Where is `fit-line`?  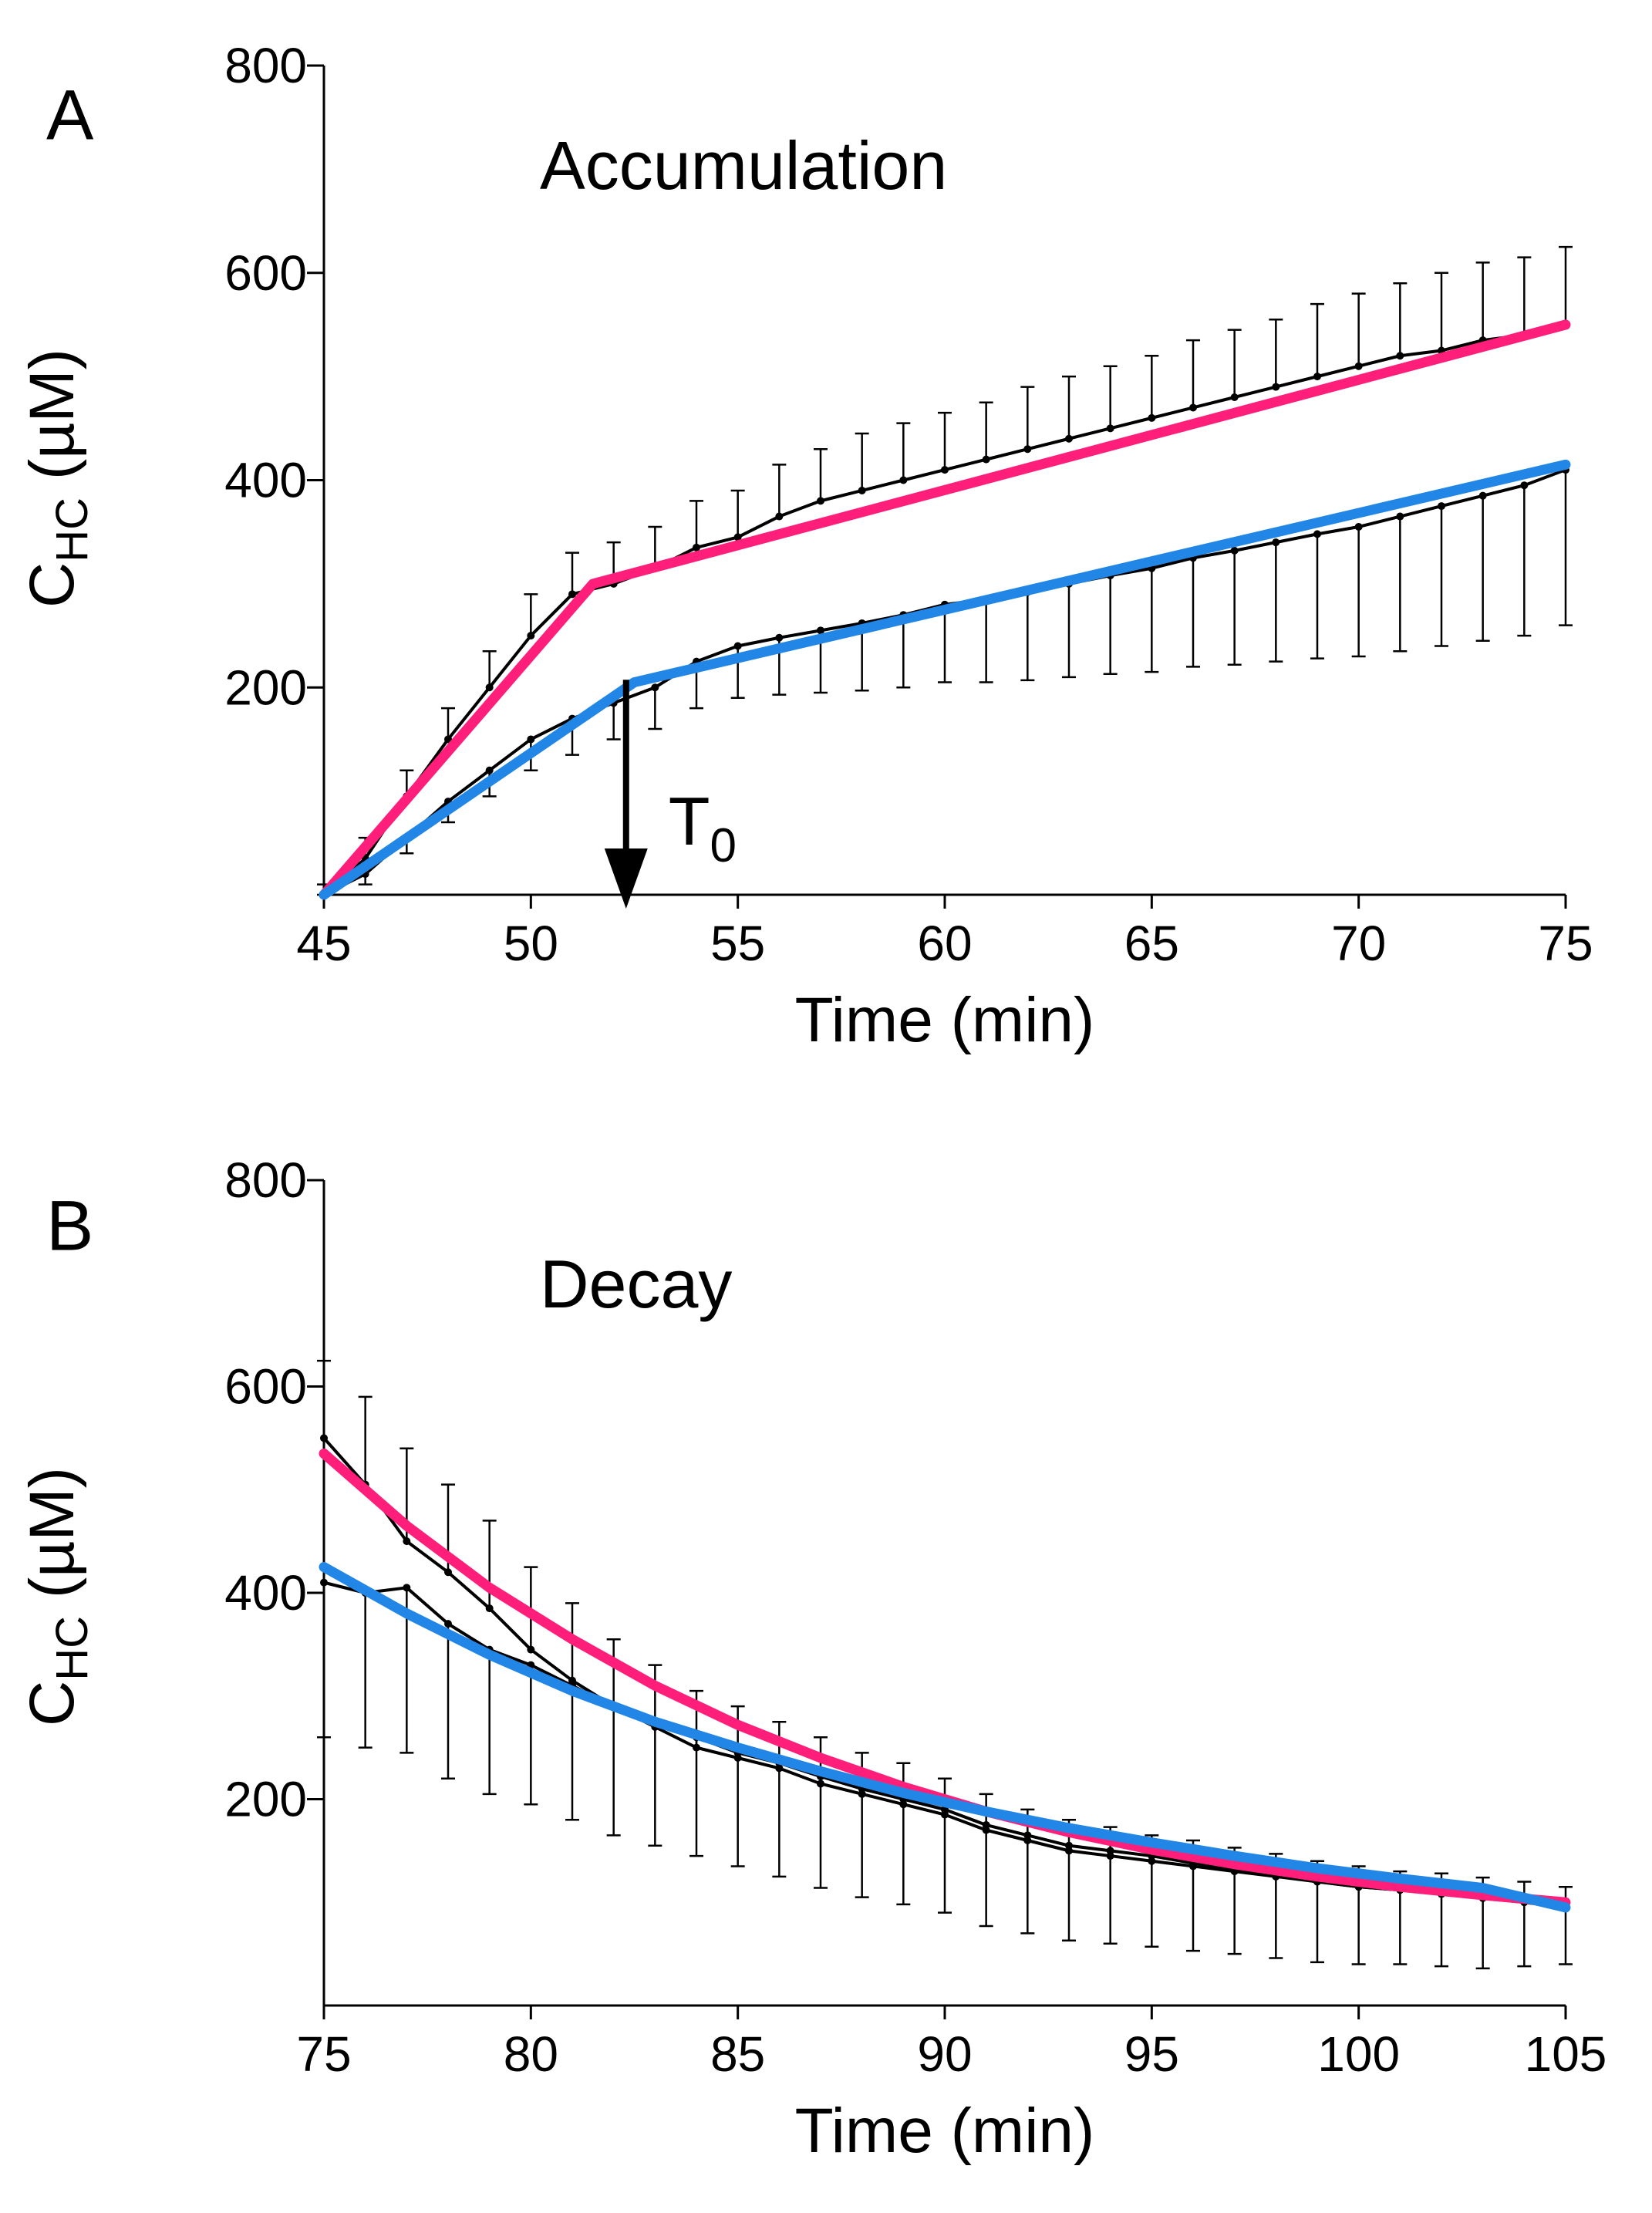
fit-line is located at coordinates (945, 1737).